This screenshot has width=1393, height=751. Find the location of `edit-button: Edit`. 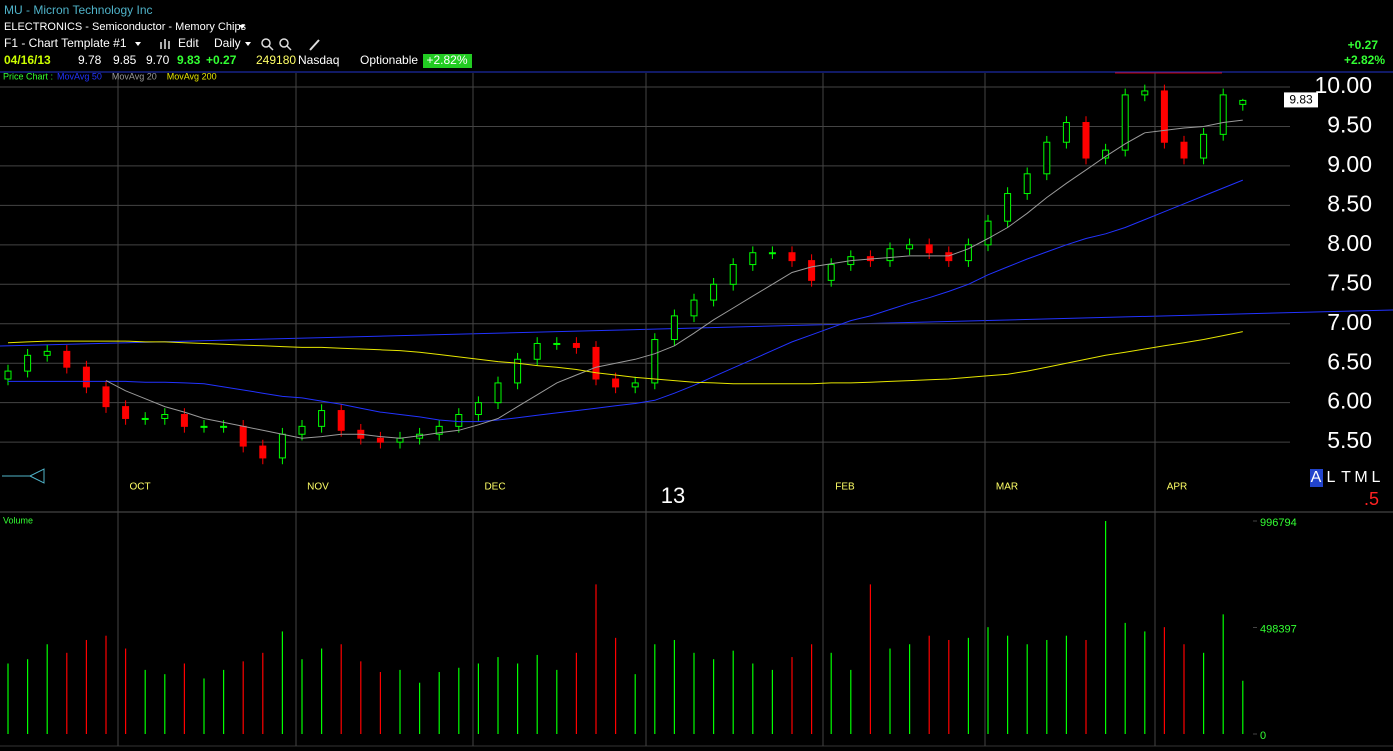

edit-button: Edit is located at coordinates (188, 43).